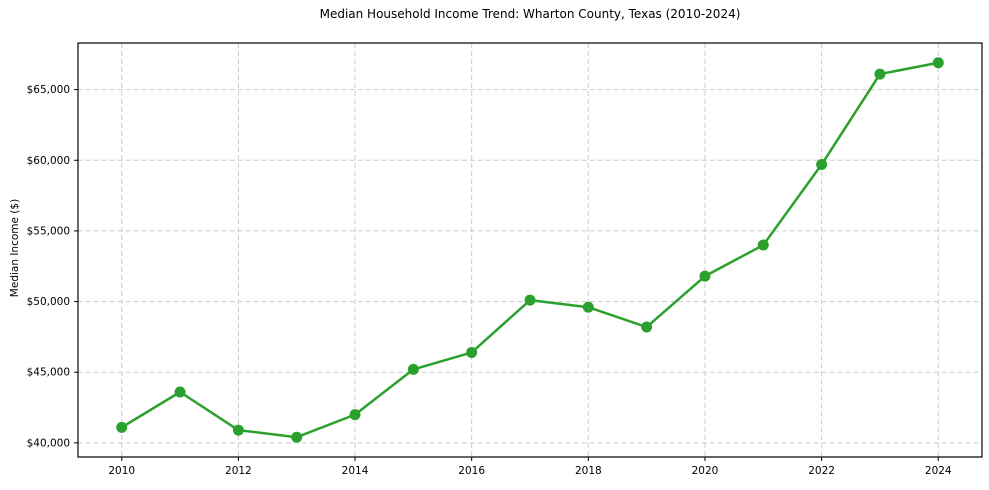 The width and height of the screenshot is (989, 490). What do you see at coordinates (705, 471) in the screenshot?
I see `x-tick-label-2020: 2020` at bounding box center [705, 471].